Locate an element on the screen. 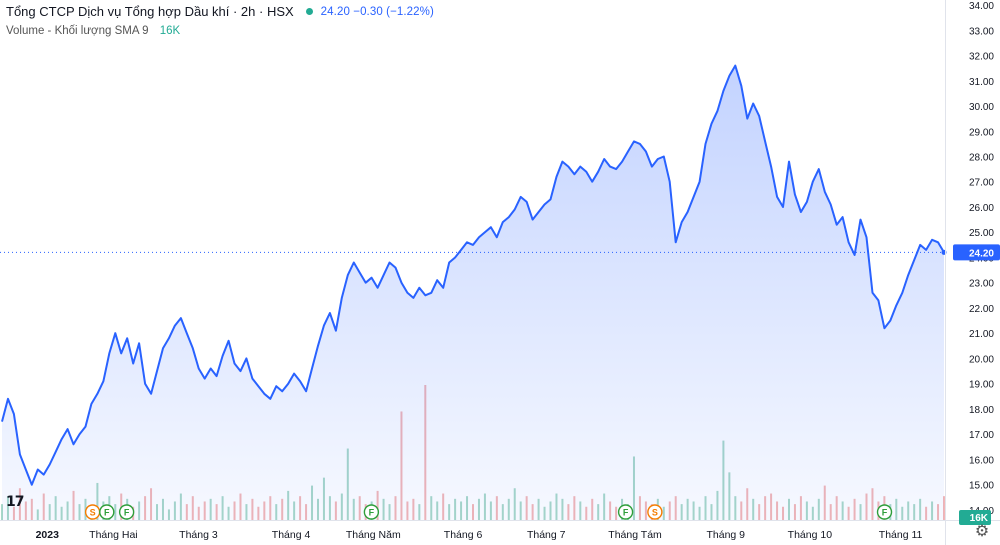 The height and width of the screenshot is (545, 1000). y-tick-label: 16.00 is located at coordinates (981, 460).